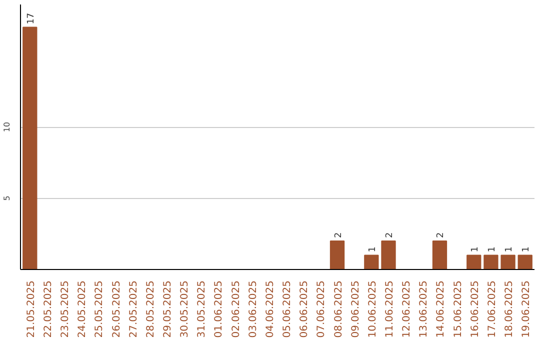  Describe the element at coordinates (475, 309) in the screenshot. I see `x-tick-label: 16.06.2025` at that location.